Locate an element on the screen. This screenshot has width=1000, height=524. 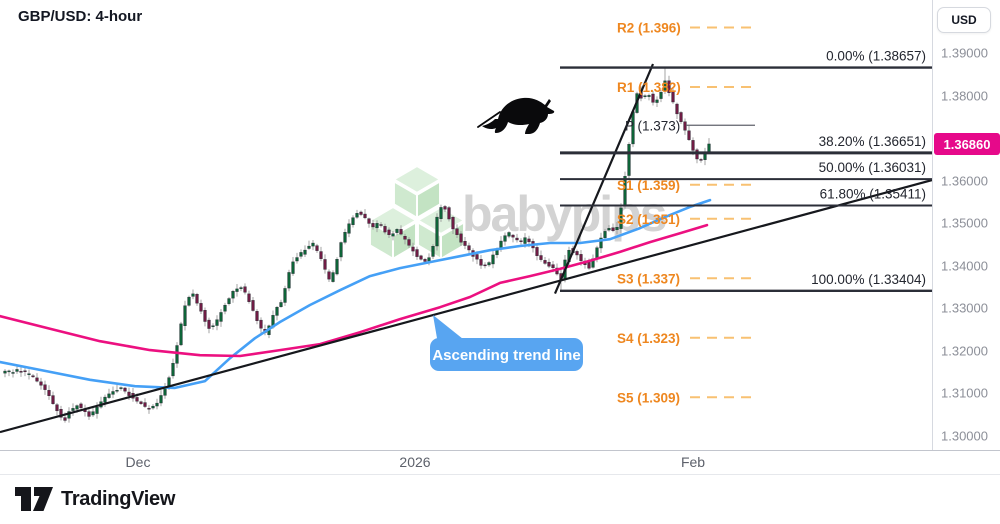
fib-label: 100.00% (1.33404) is located at coordinates (868, 279).